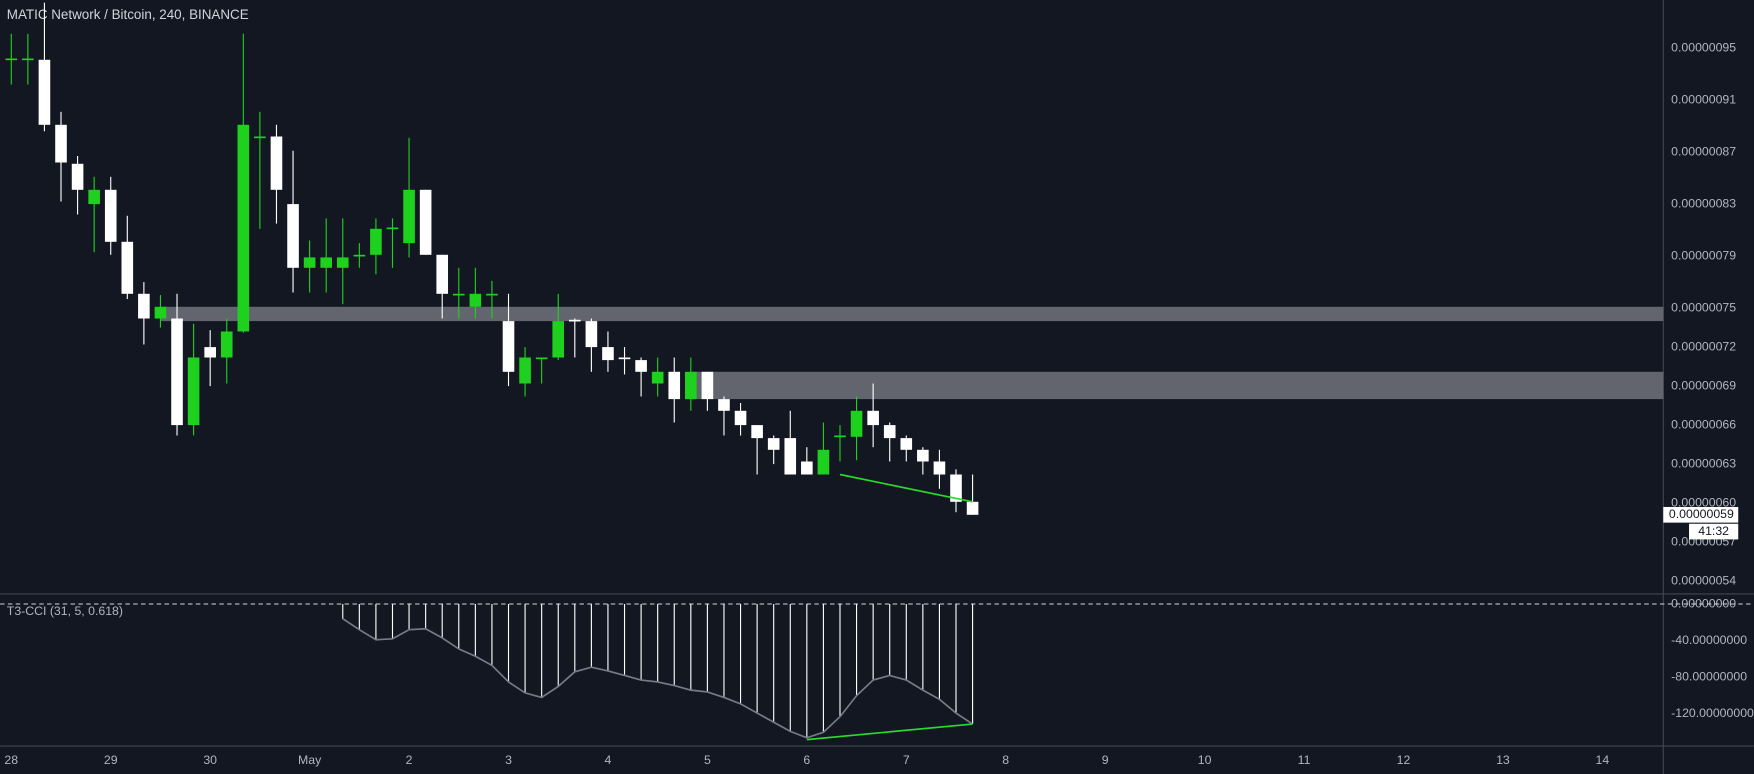 The height and width of the screenshot is (774, 1754). I want to click on x-tick-label: 29, so click(111, 760).